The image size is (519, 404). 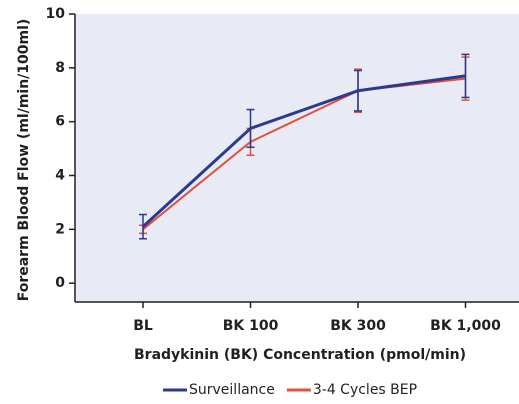 What do you see at coordinates (232, 390) in the screenshot?
I see `legend-label: Surveillance` at bounding box center [232, 390].